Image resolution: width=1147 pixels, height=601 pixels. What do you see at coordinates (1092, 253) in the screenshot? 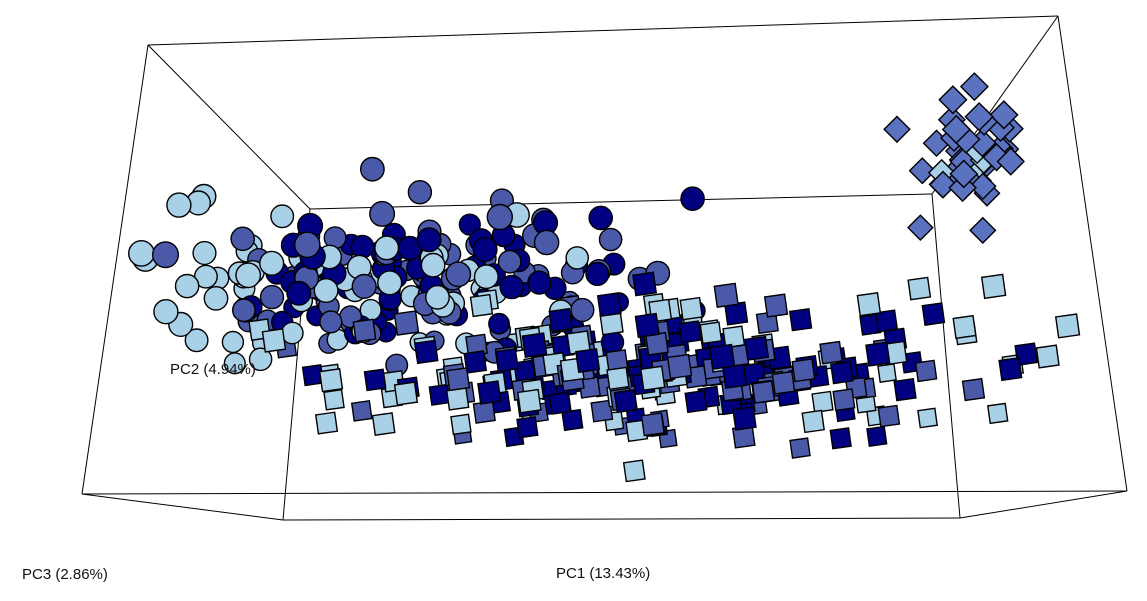
I see `box-edge-front-right` at bounding box center [1092, 253].